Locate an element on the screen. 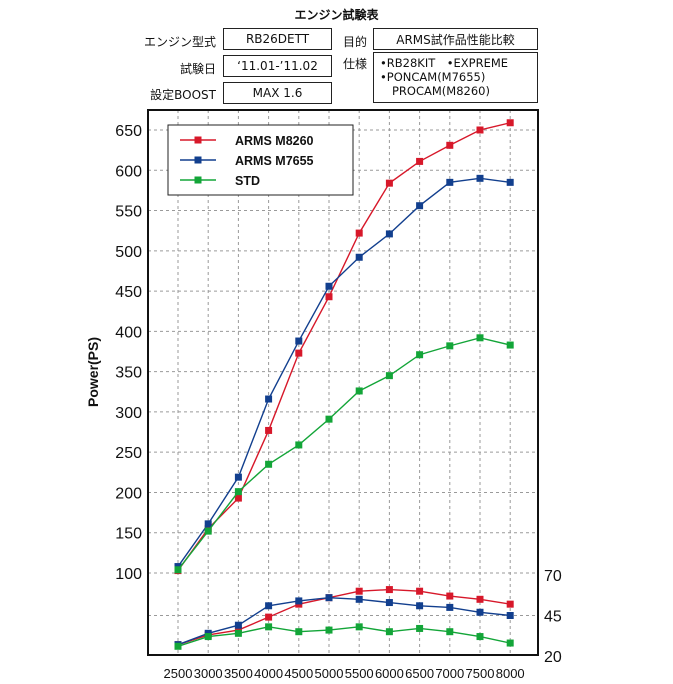 Image resolution: width=673 pixels, height=684 pixels. y2-tick-label: 45 is located at coordinates (553, 617).